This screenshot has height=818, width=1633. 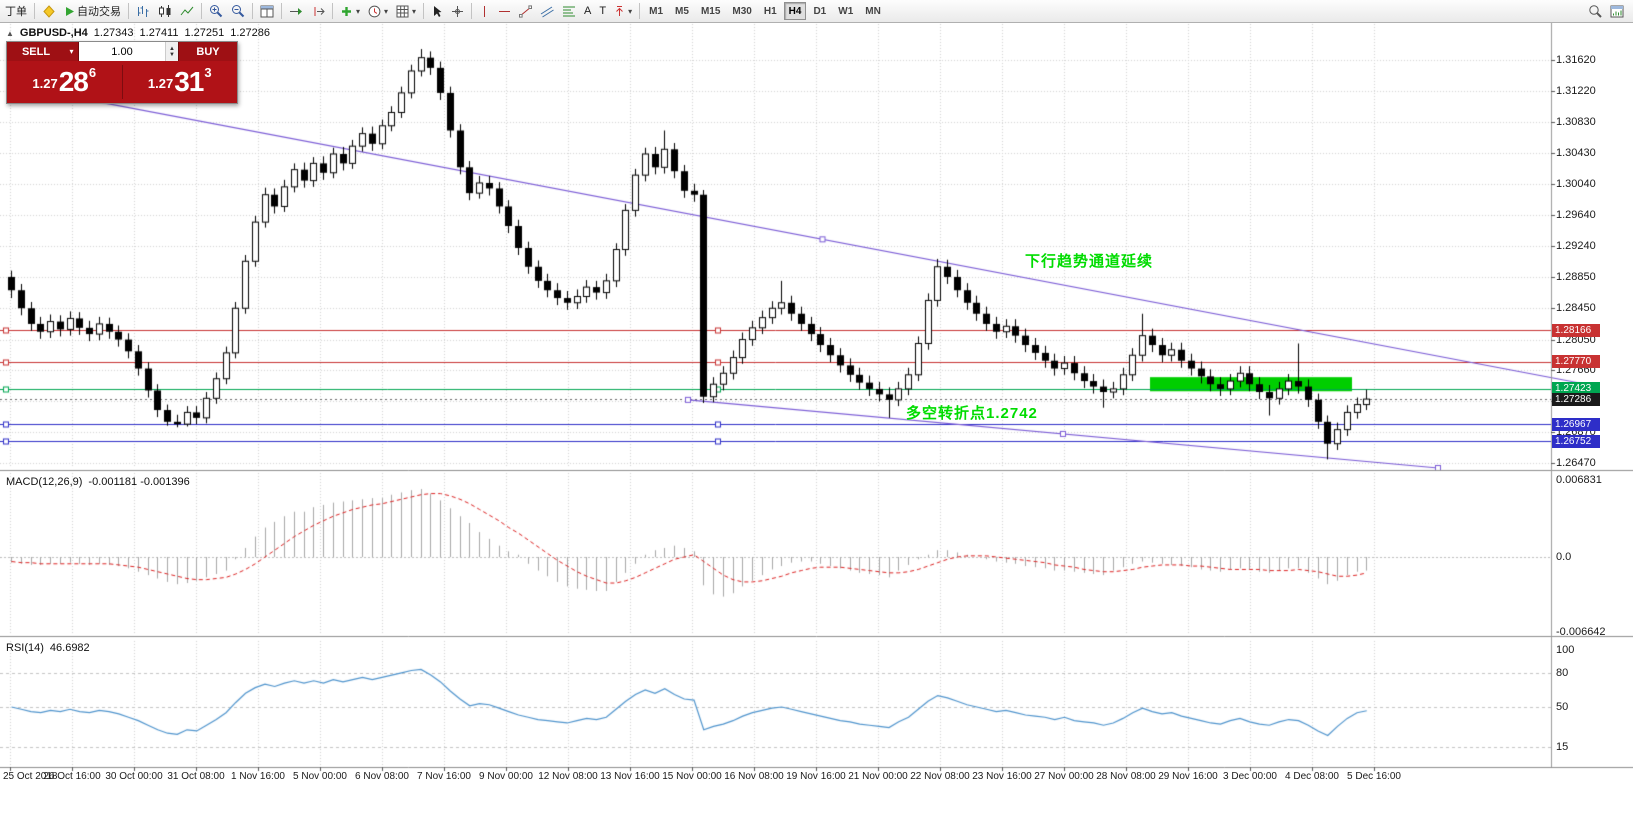 What do you see at coordinates (72, 776) in the screenshot?
I see `time-axis-label: 26 Oct 16:00` at bounding box center [72, 776].